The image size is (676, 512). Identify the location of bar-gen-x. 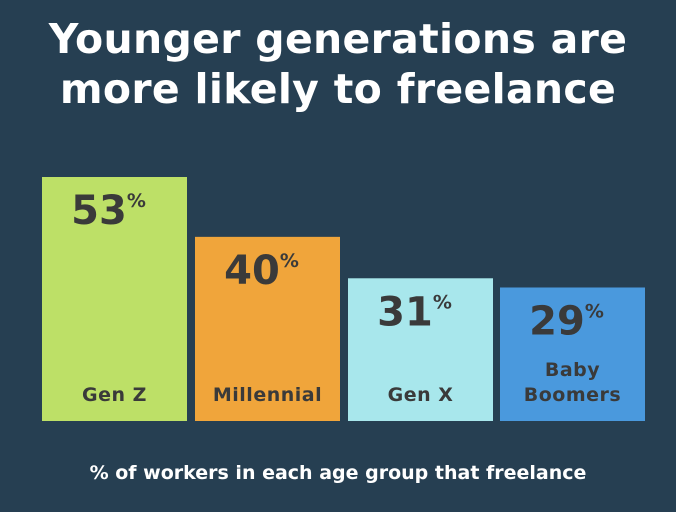
(420, 349).